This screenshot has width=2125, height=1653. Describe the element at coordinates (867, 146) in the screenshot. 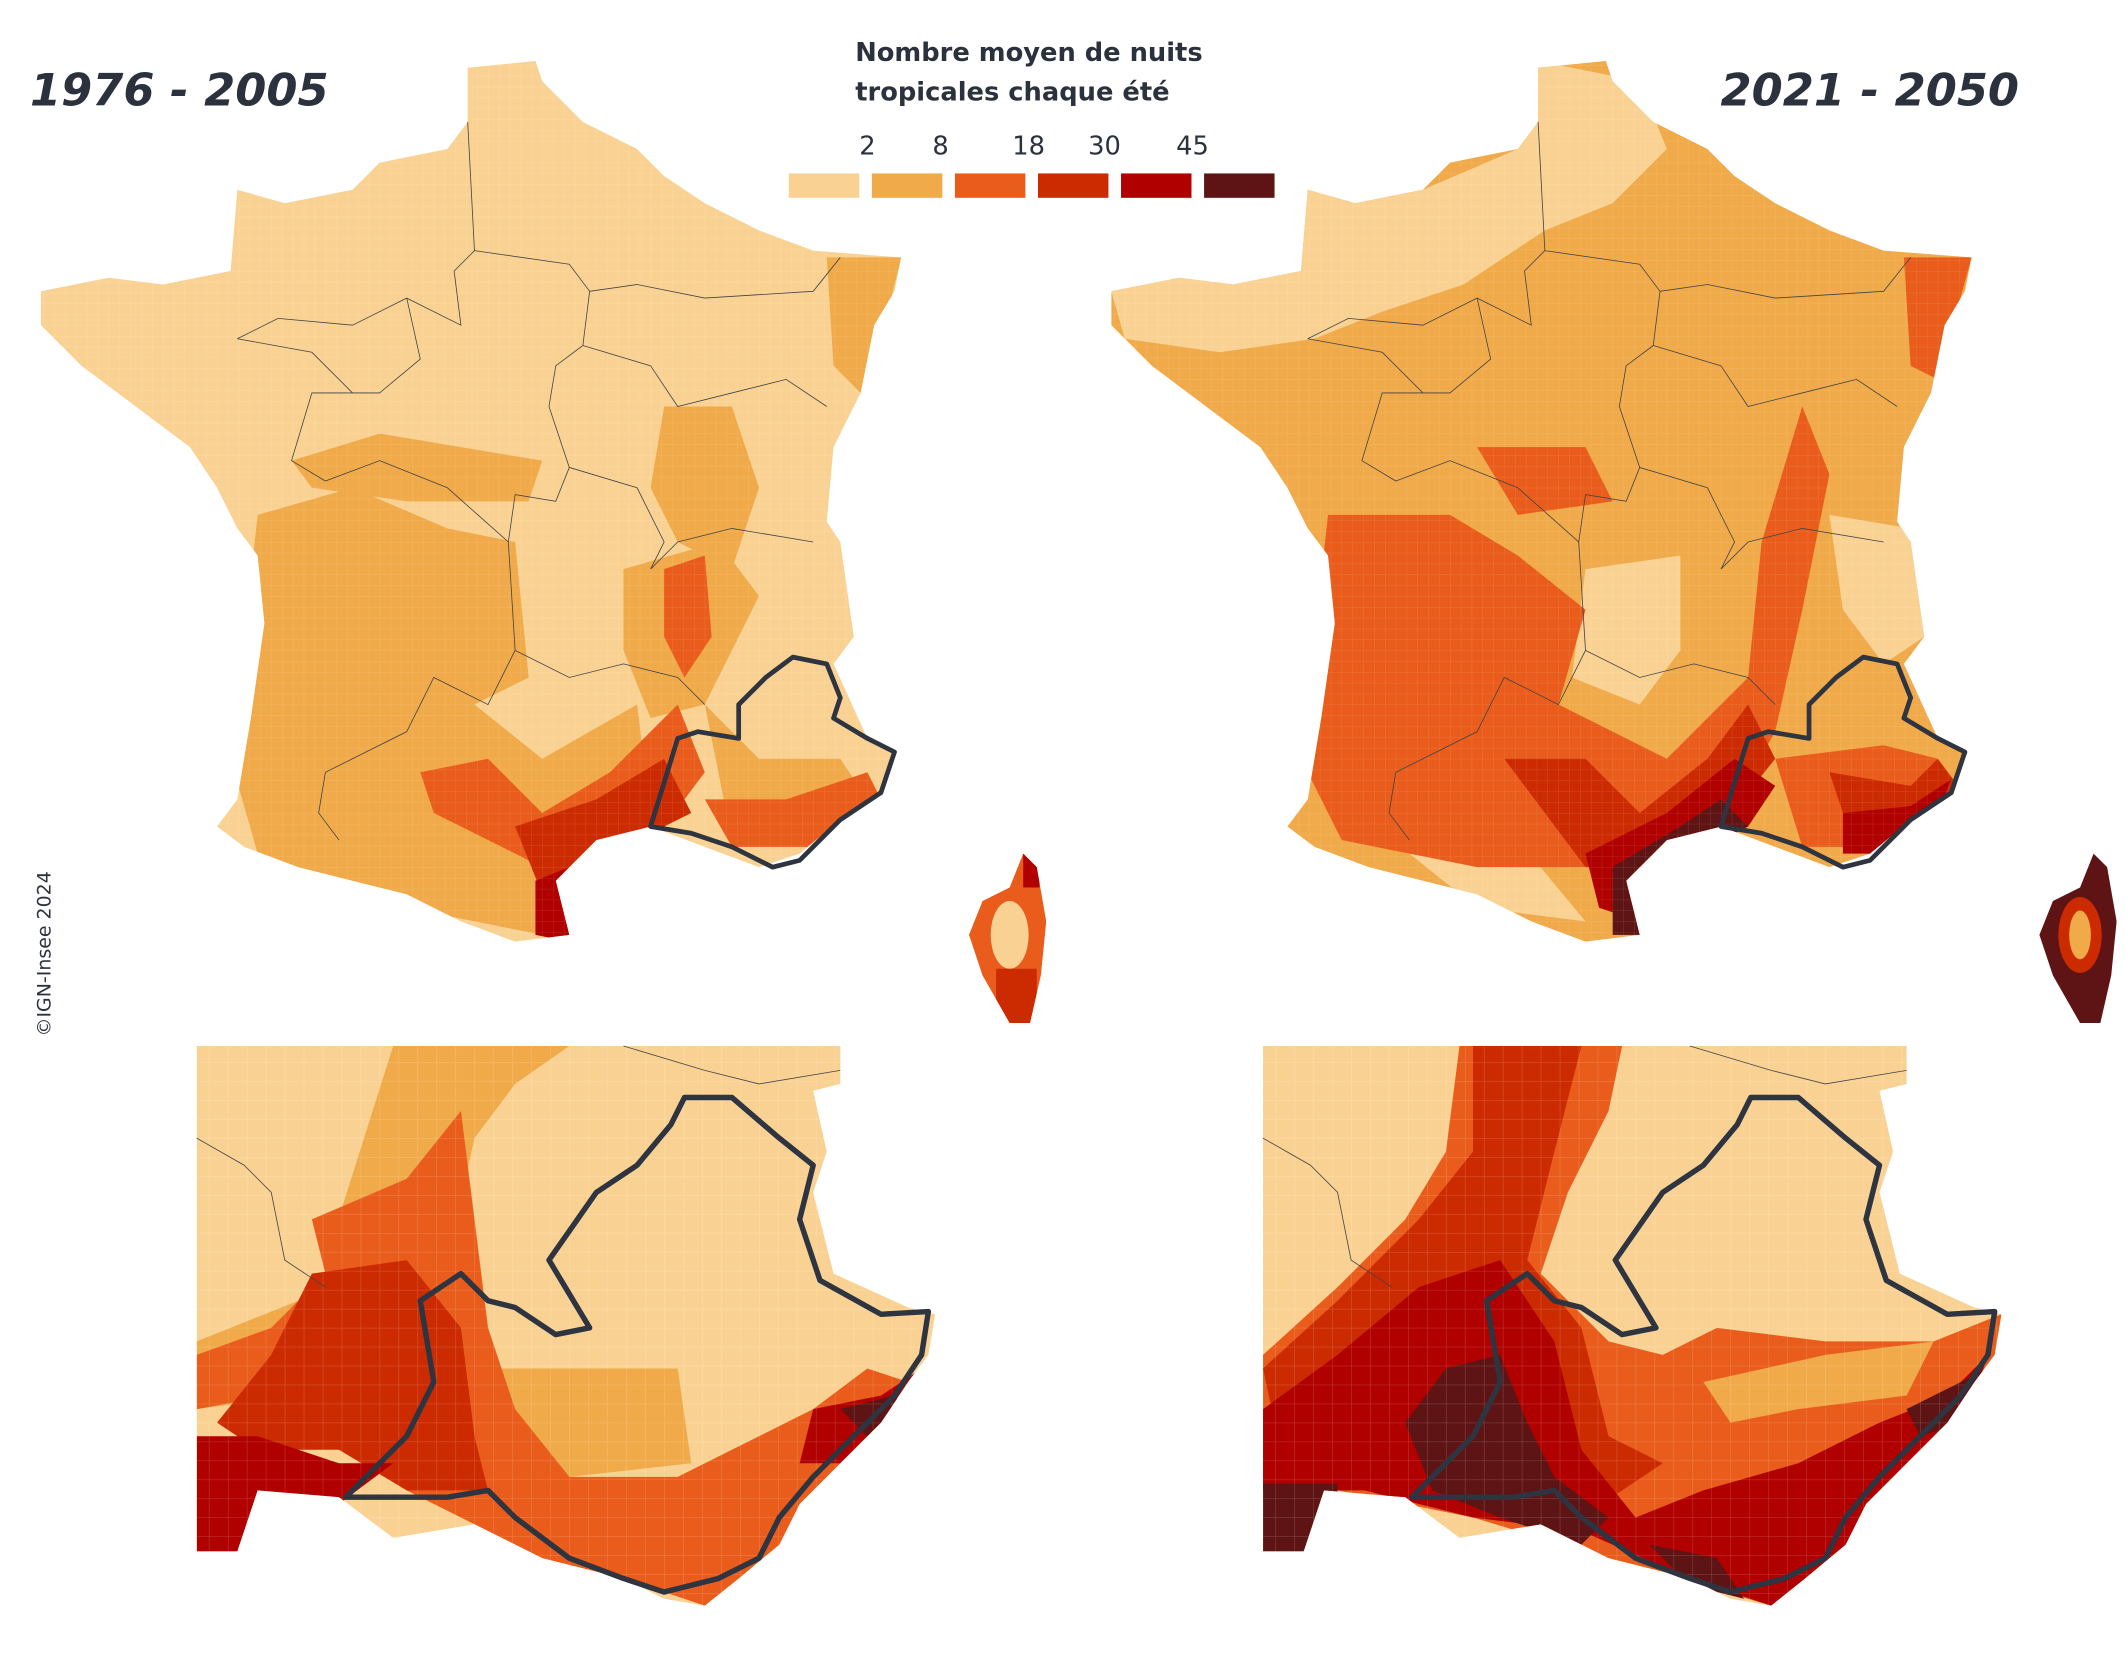

I see `legend-break: 2` at that location.